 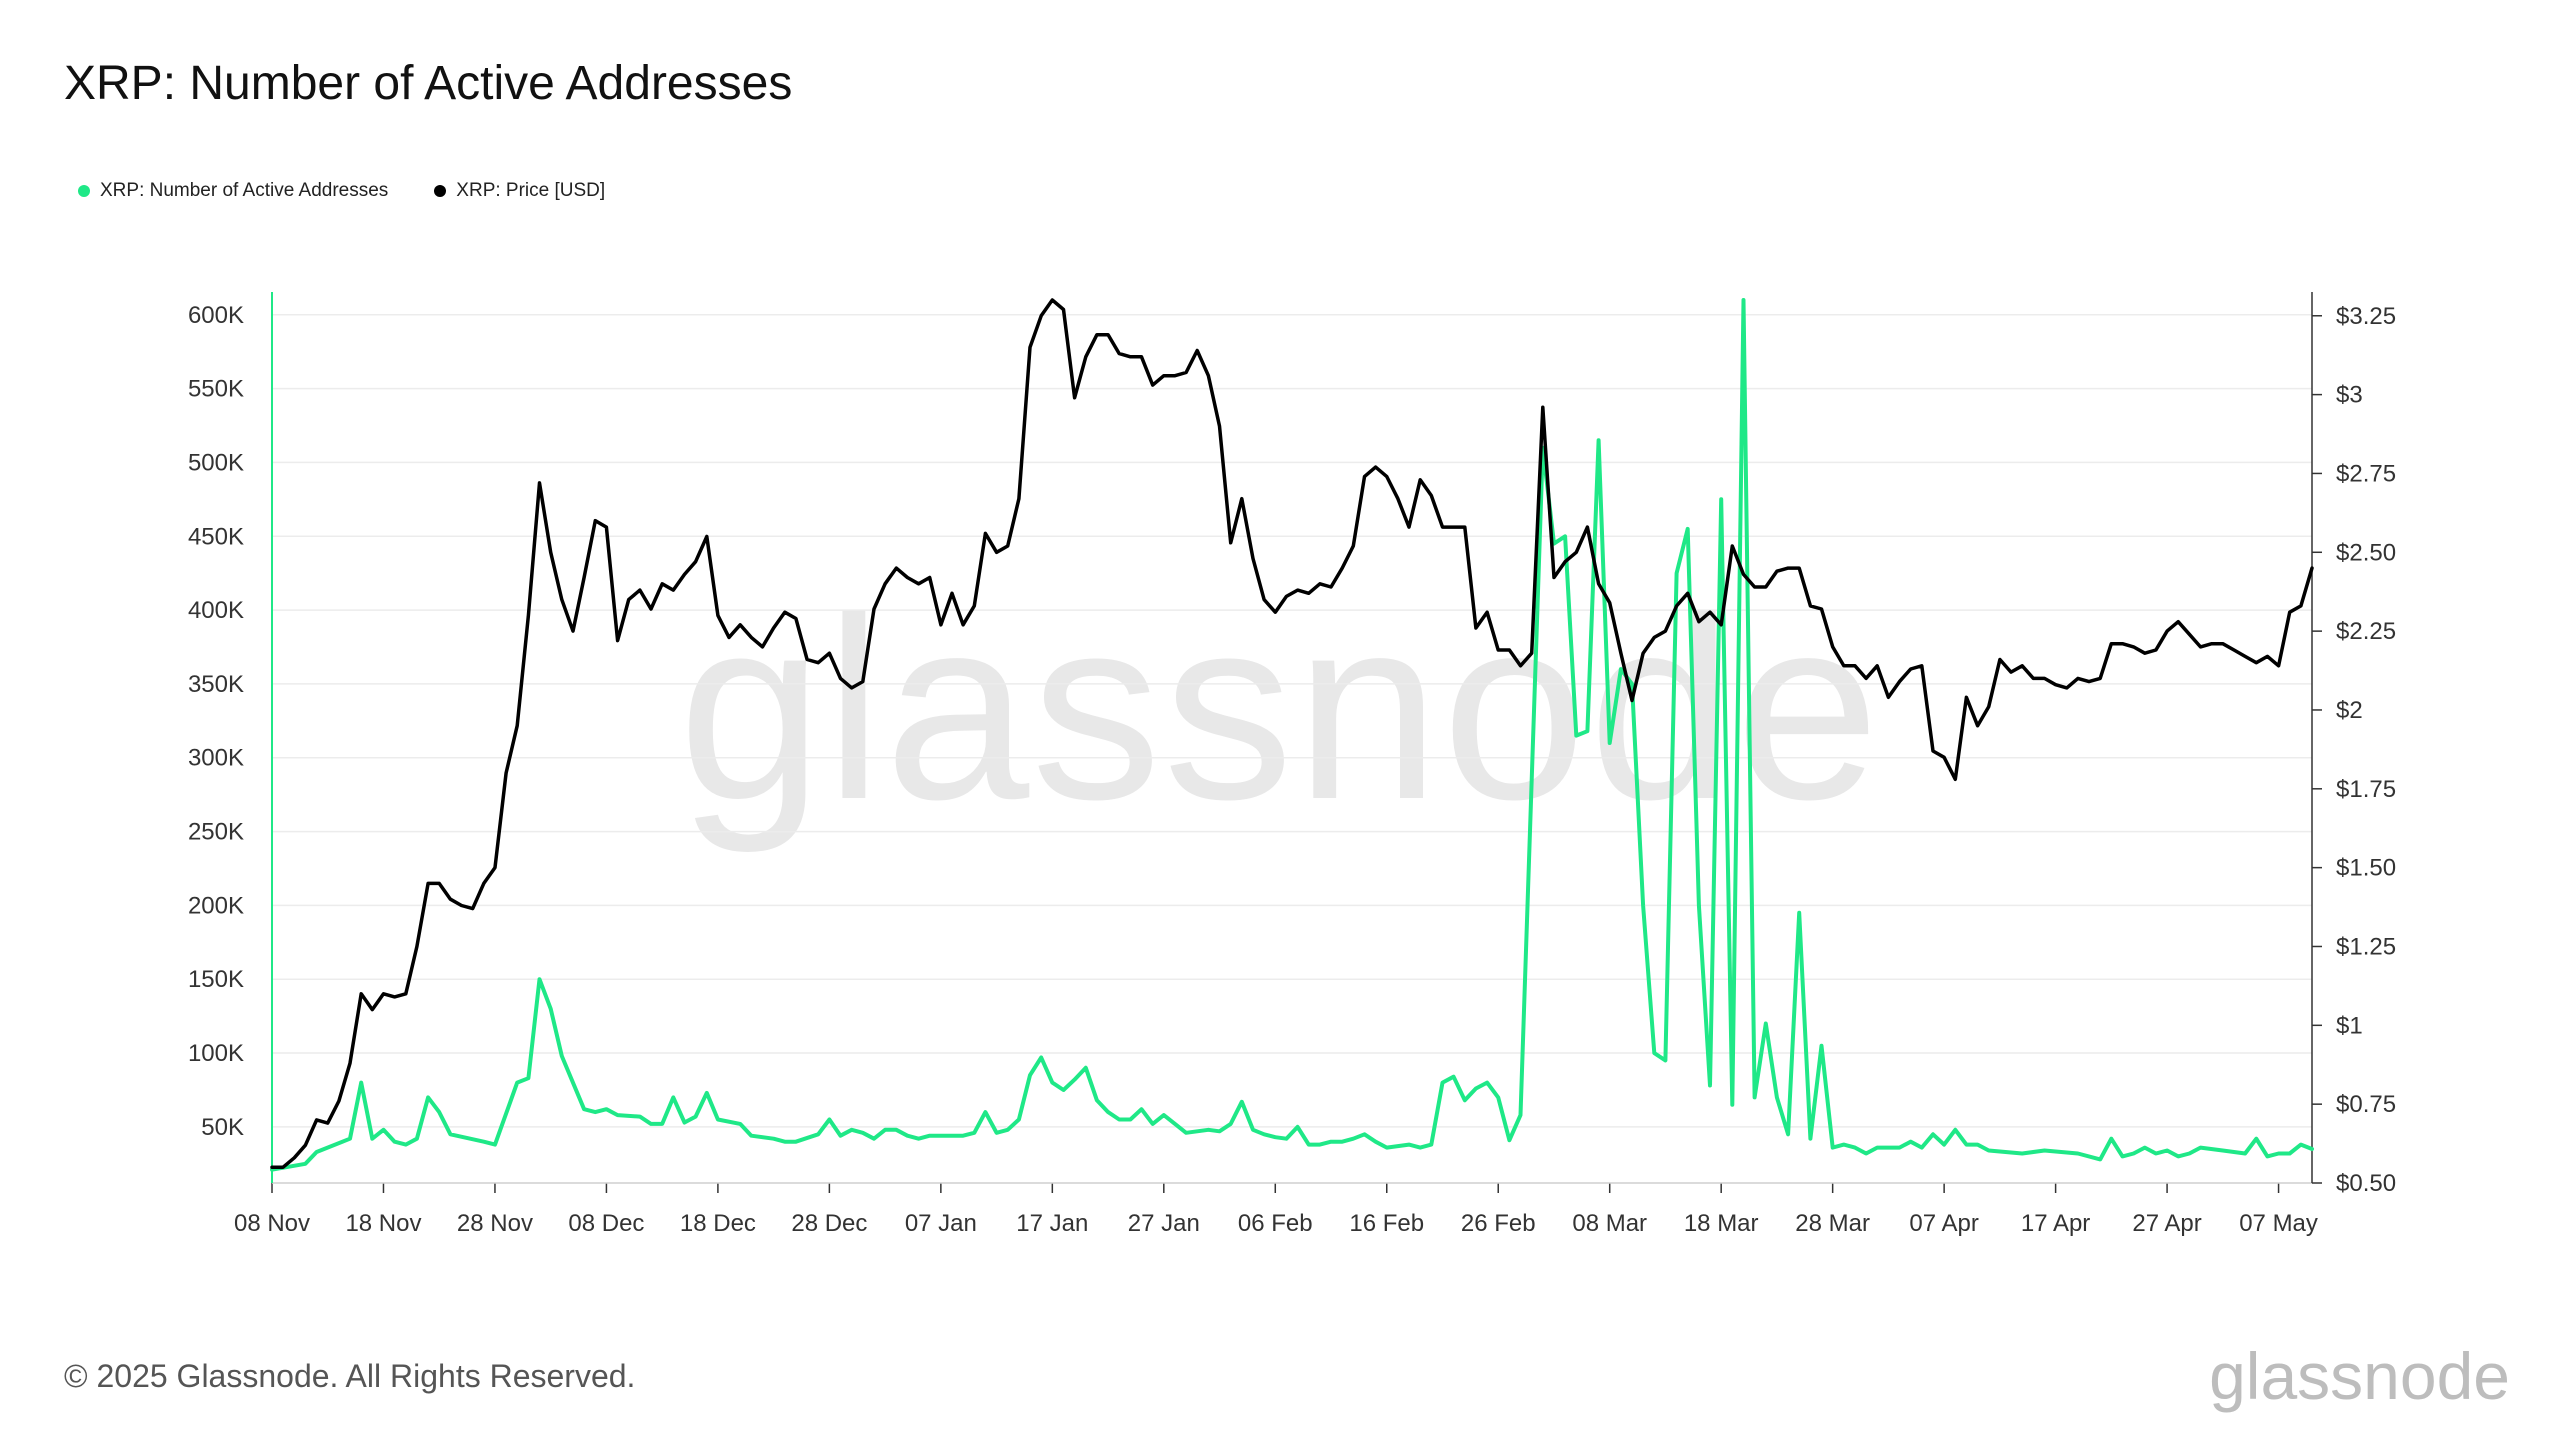 I want to click on y-left-tick-label: 300K, so click(x=216, y=758).